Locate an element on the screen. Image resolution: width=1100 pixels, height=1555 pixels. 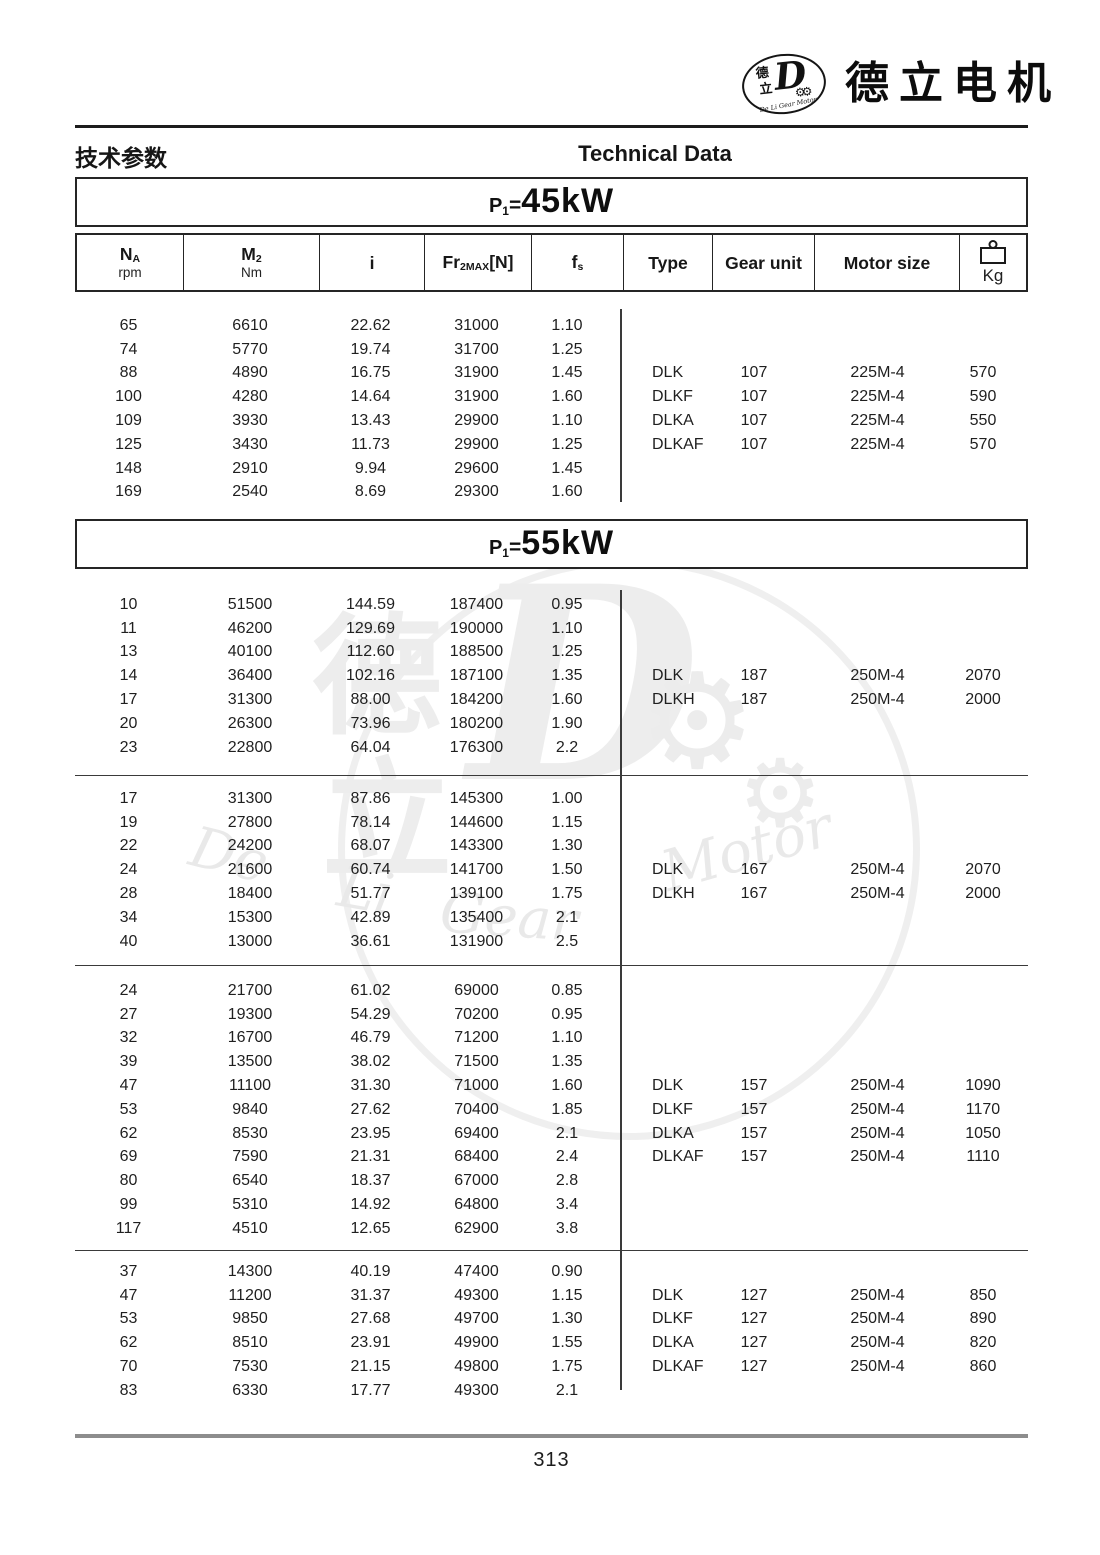
cell-i: 87.86 is located at coordinates (370, 798).